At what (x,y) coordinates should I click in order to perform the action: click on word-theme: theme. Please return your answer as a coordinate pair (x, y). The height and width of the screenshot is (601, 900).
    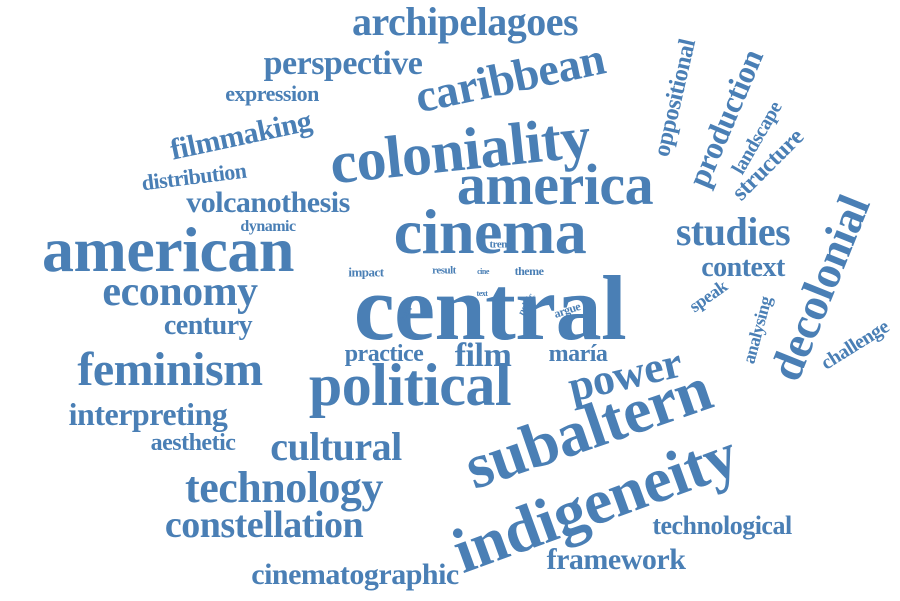
    Looking at the image, I should click on (529, 271).